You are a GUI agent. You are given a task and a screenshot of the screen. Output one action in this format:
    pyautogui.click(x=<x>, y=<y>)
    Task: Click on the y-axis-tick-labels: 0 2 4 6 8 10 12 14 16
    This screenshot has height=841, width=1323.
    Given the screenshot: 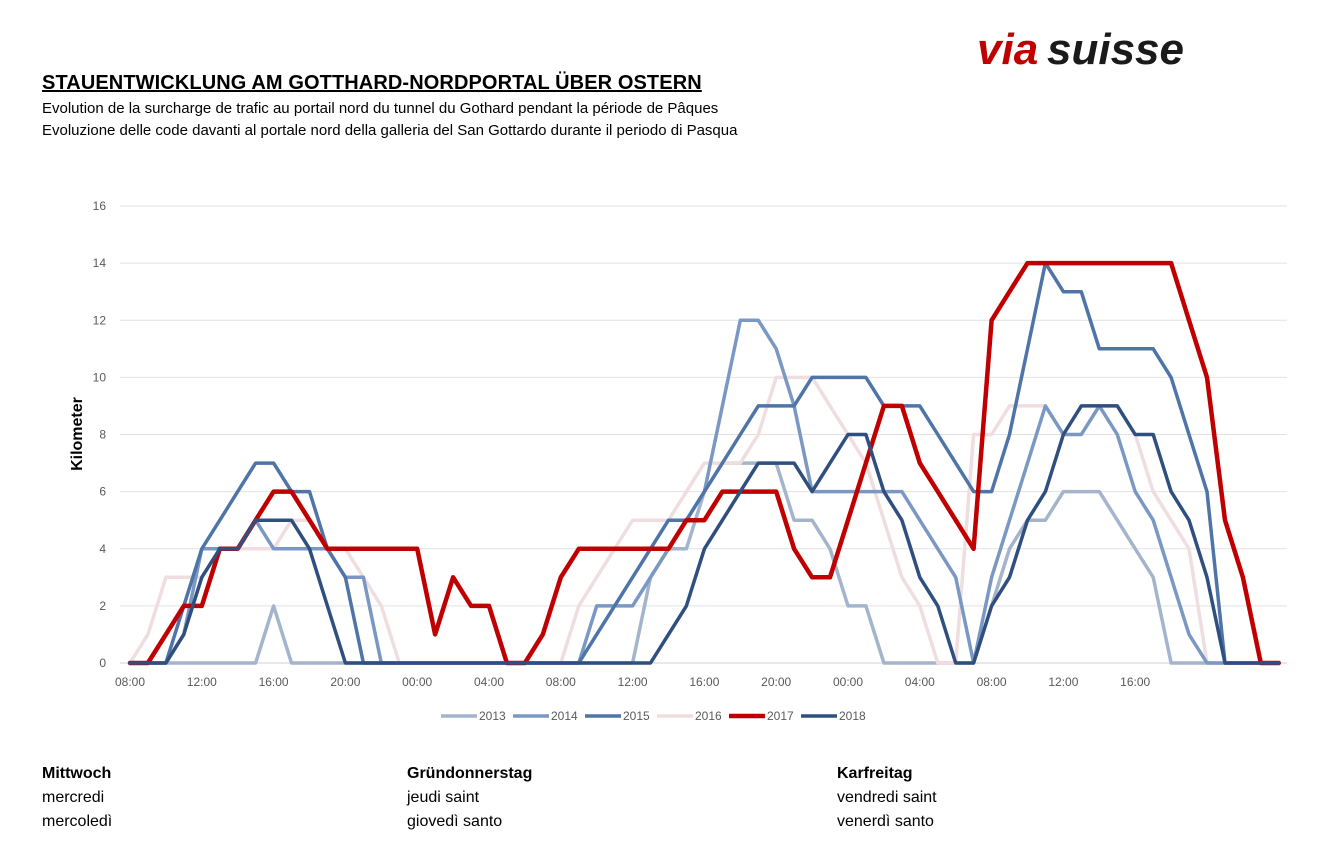 What is the action you would take?
    pyautogui.click(x=100, y=434)
    